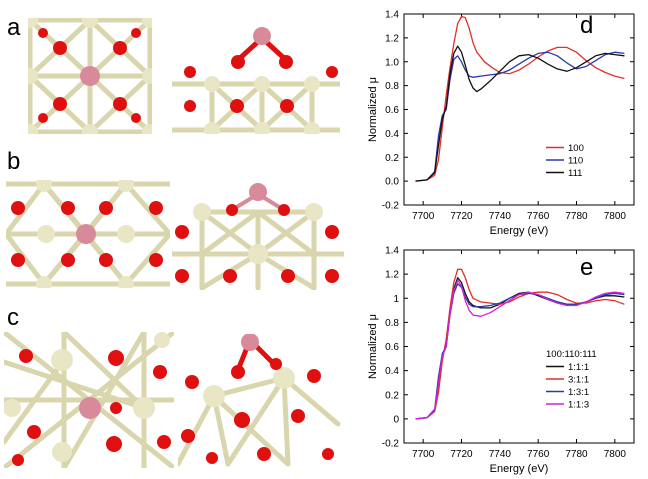  What do you see at coordinates (90, 76) in the screenshot?
I see `model-a-top-view` at bounding box center [90, 76].